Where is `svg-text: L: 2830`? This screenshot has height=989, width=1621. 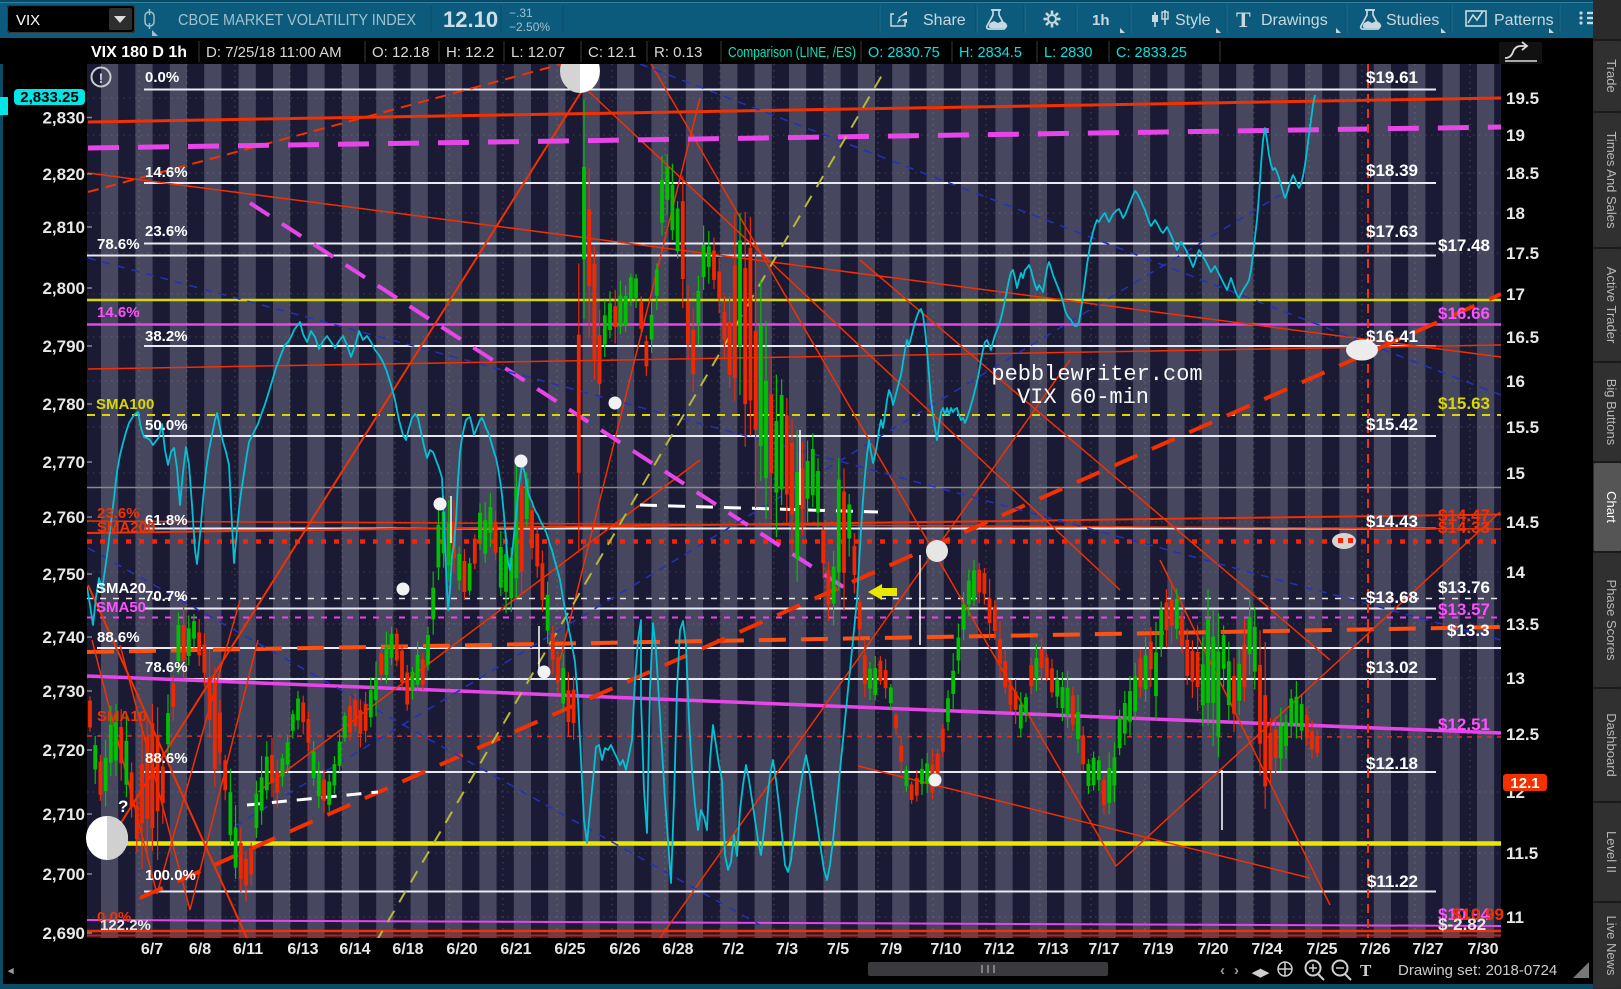 svg-text: L: 2830 is located at coordinates (1068, 53).